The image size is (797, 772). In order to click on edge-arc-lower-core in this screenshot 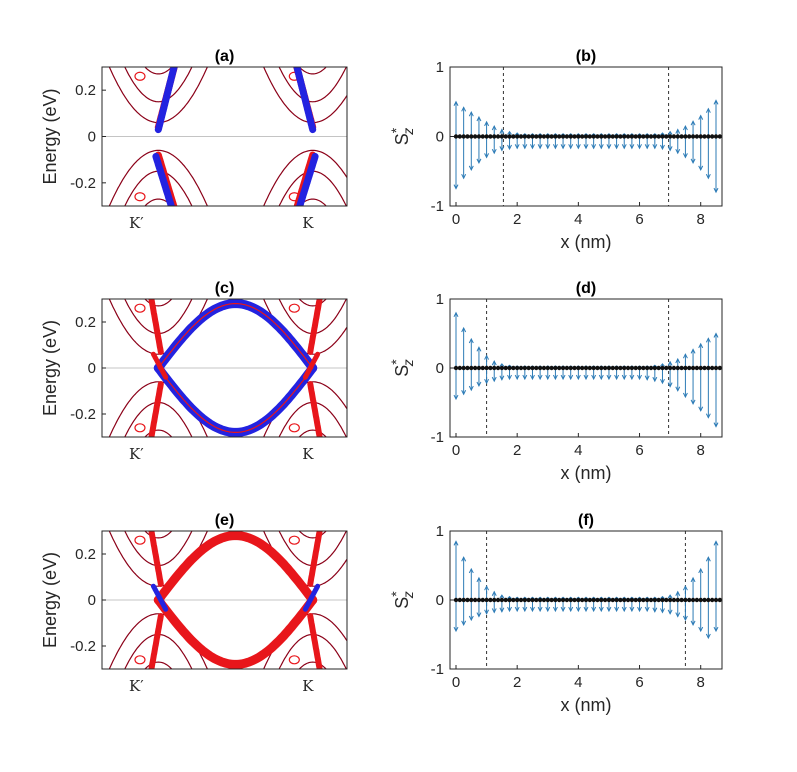, I will do `click(235, 400)`.